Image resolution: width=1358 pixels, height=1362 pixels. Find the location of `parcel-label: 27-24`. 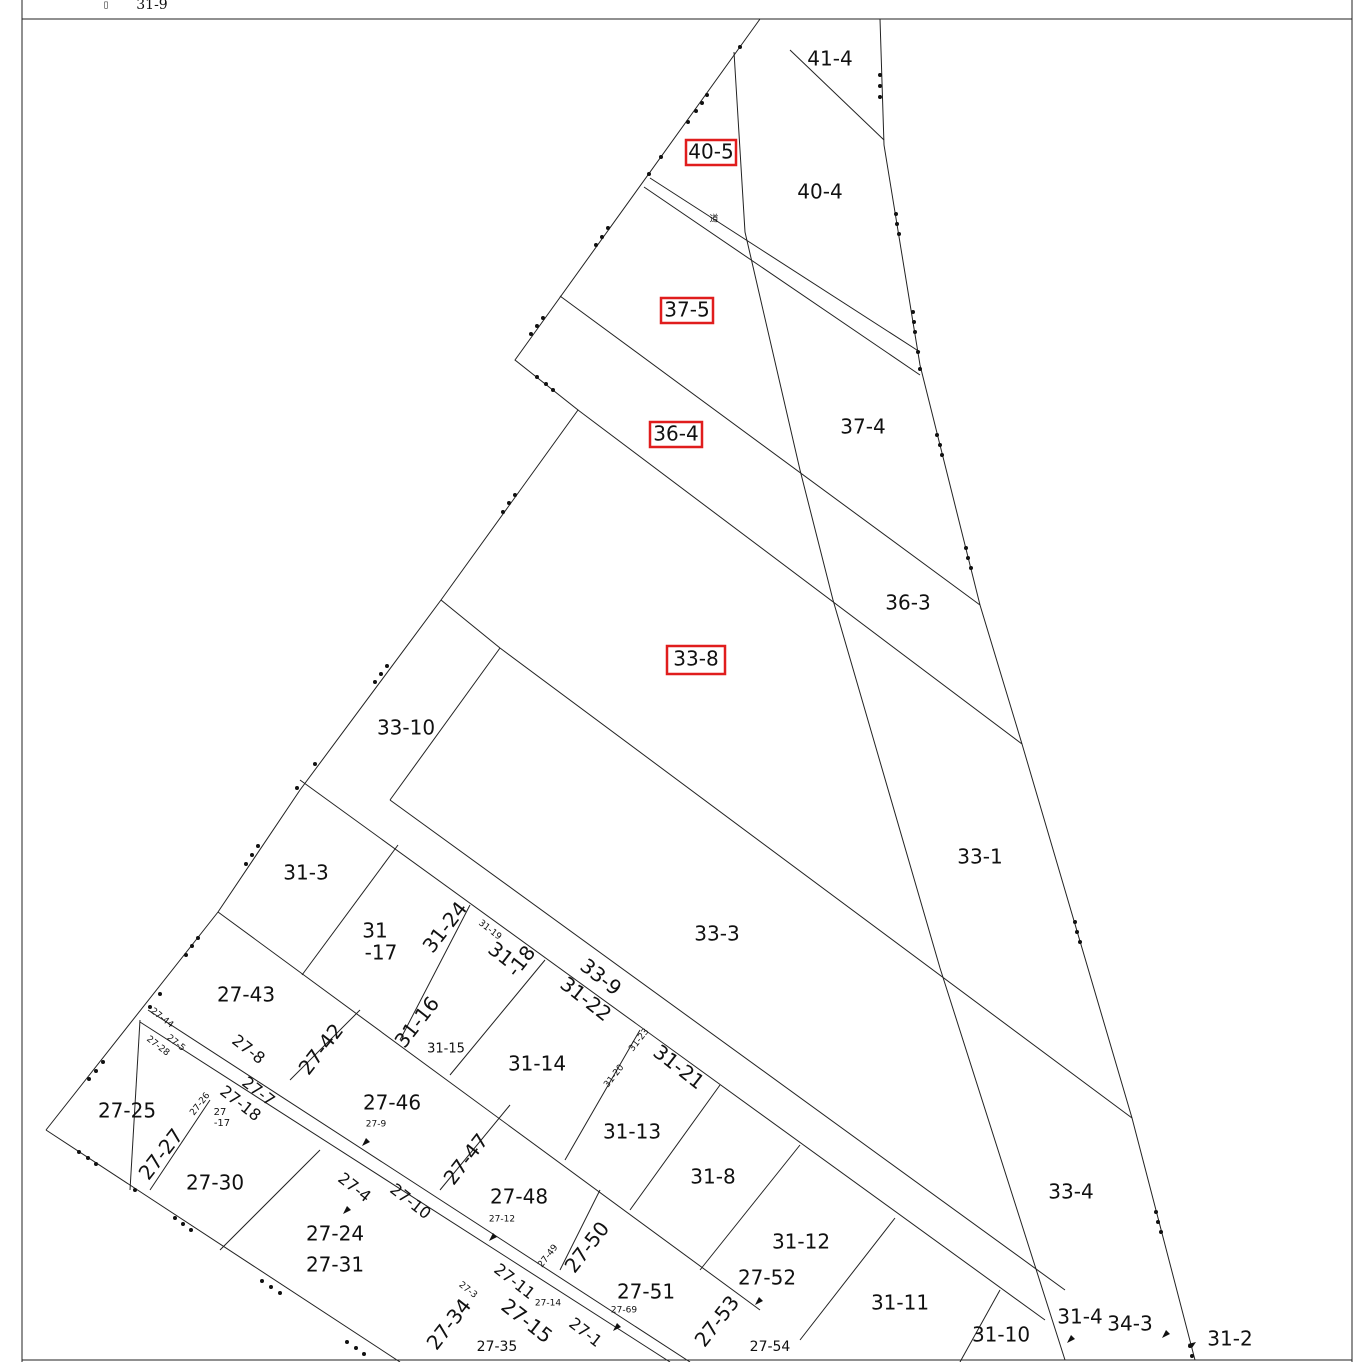

parcel-label: 27-24 is located at coordinates (335, 1234).